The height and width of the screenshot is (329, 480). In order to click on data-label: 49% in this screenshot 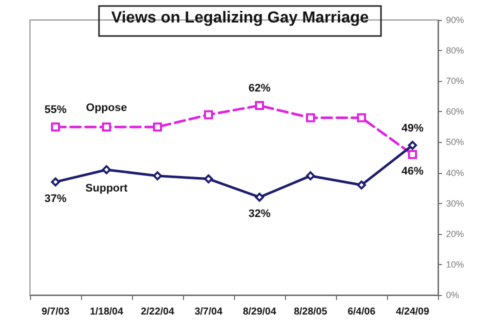, I will do `click(412, 128)`.